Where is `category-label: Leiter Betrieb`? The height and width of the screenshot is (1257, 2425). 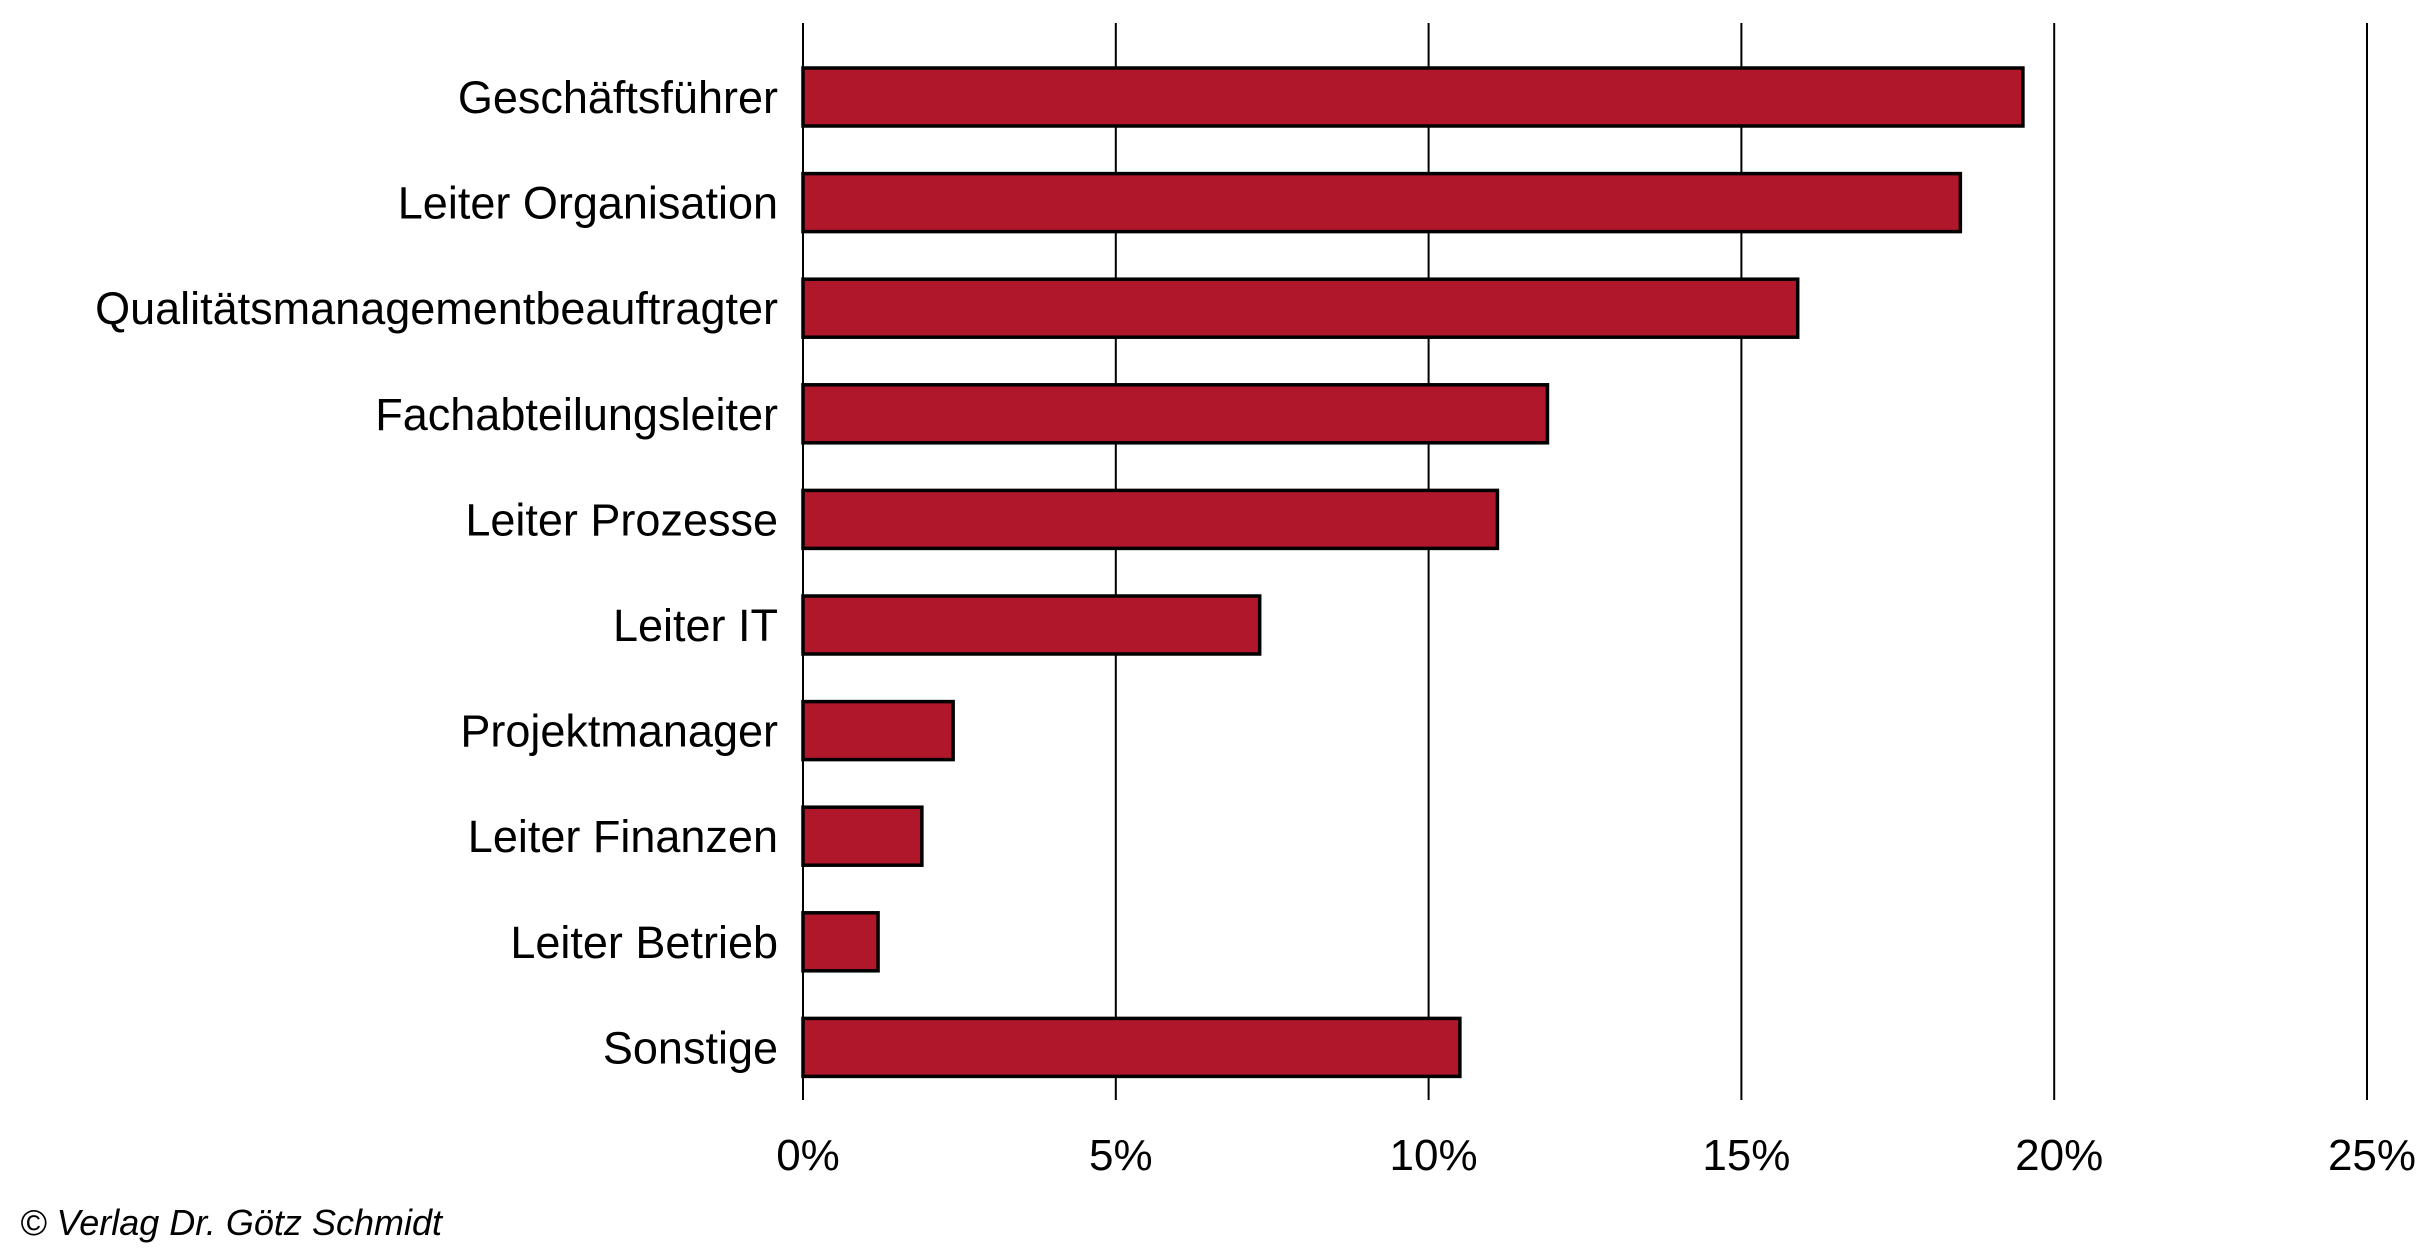 category-label: Leiter Betrieb is located at coordinates (644, 942).